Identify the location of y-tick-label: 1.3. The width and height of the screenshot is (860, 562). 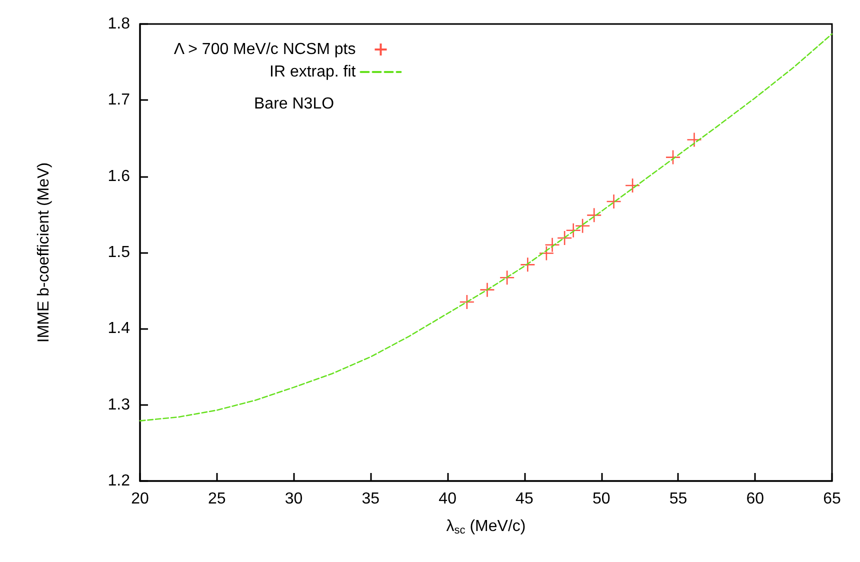
(119, 405).